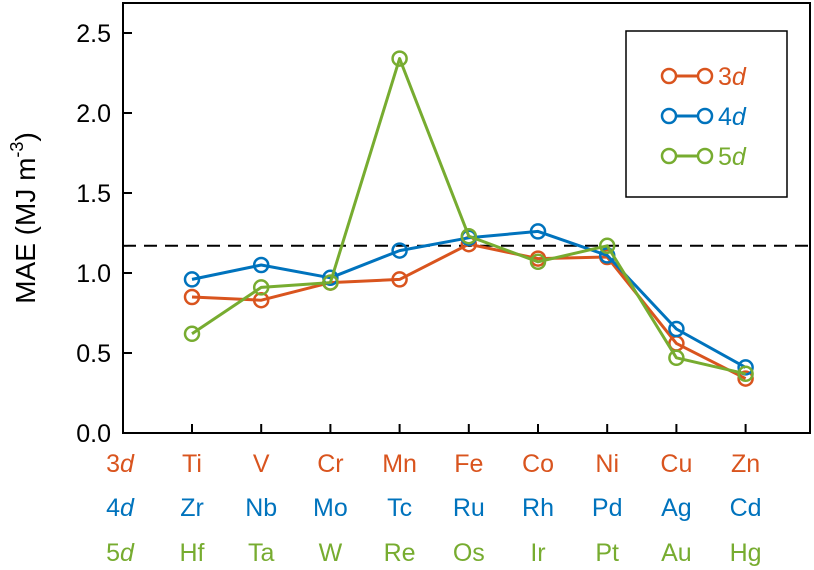  I want to click on data-point-5d-Ir, so click(538, 262).